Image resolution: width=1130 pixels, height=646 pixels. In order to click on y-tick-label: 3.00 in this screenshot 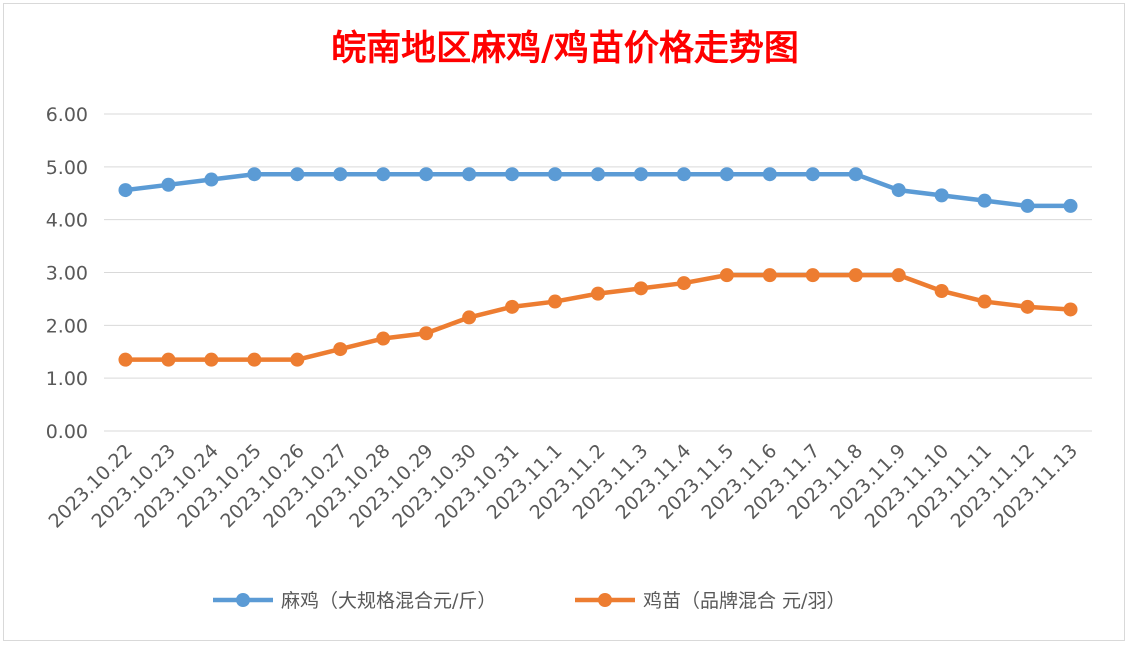, I will do `click(67, 274)`.